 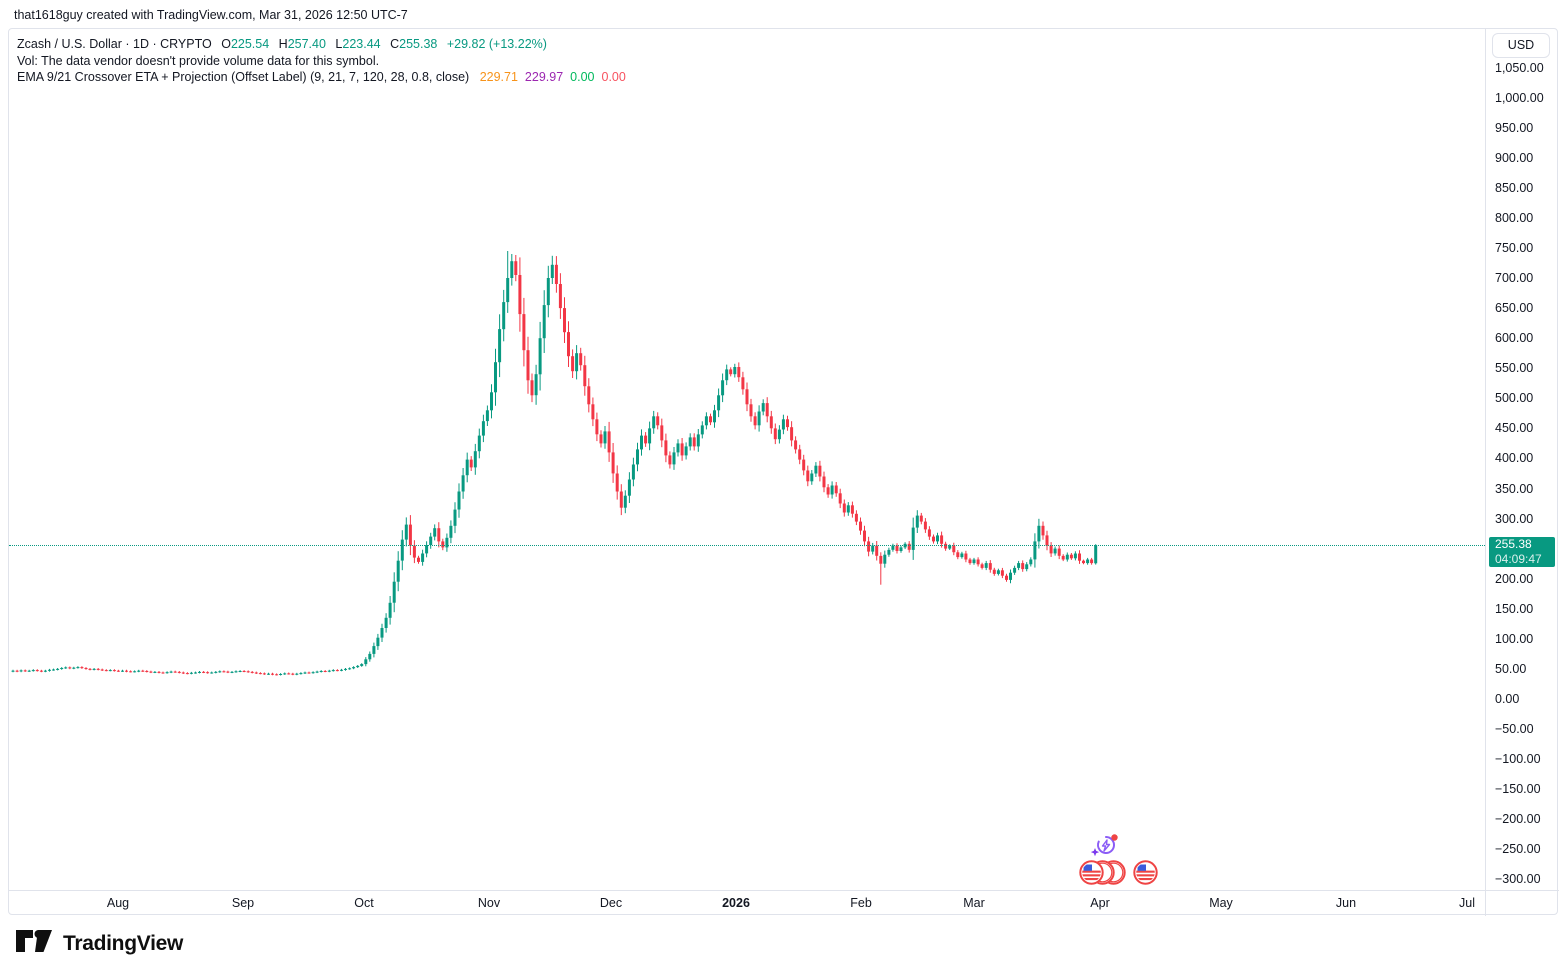 What do you see at coordinates (1518, 759) in the screenshot?
I see `price-tick: −100.00` at bounding box center [1518, 759].